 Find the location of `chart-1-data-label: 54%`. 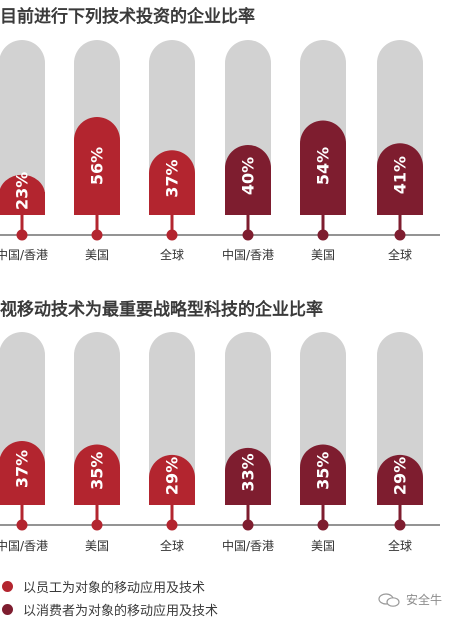

chart-1-data-label: 54% is located at coordinates (323, 166).